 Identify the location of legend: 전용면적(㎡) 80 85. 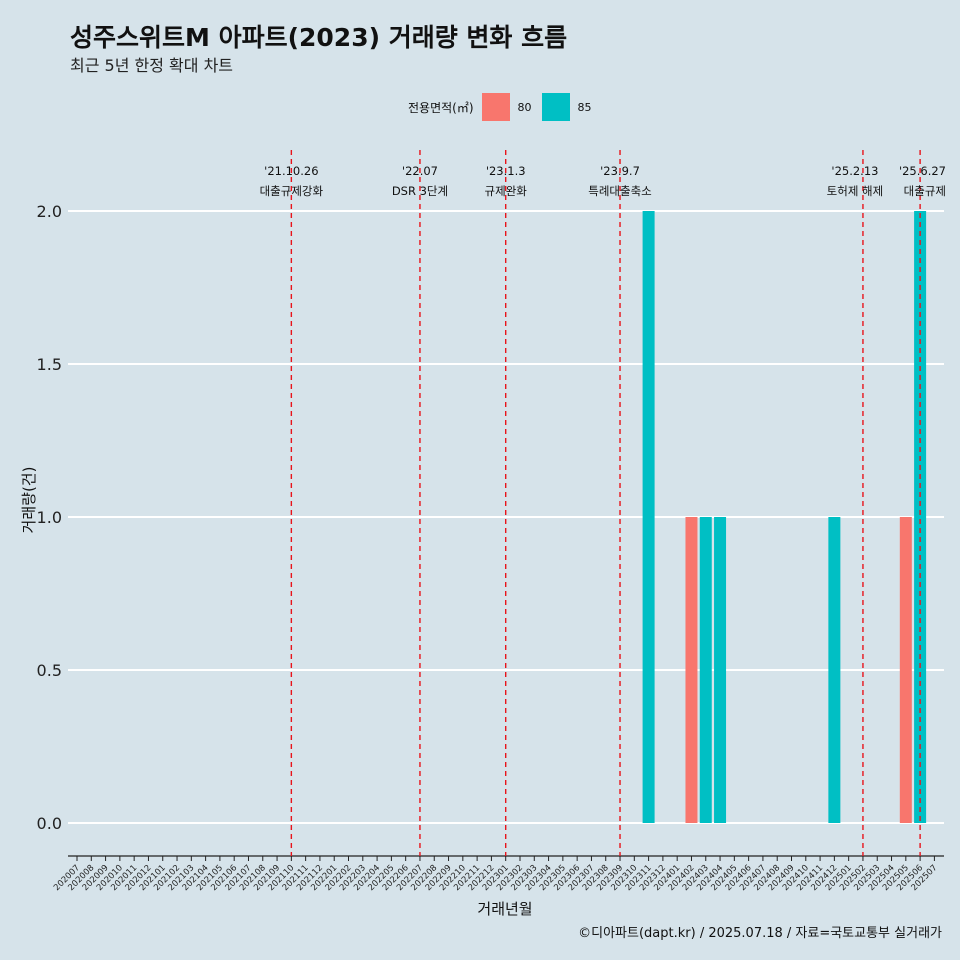
(505, 107).